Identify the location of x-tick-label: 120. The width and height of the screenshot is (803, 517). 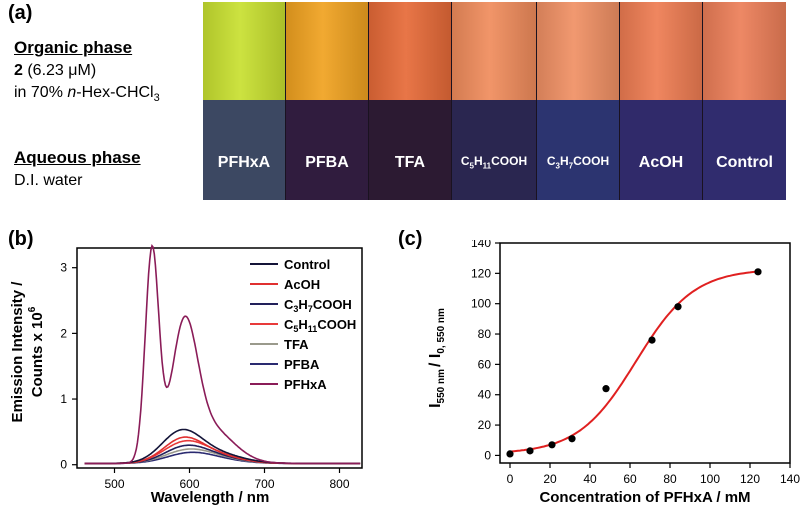
(750, 479).